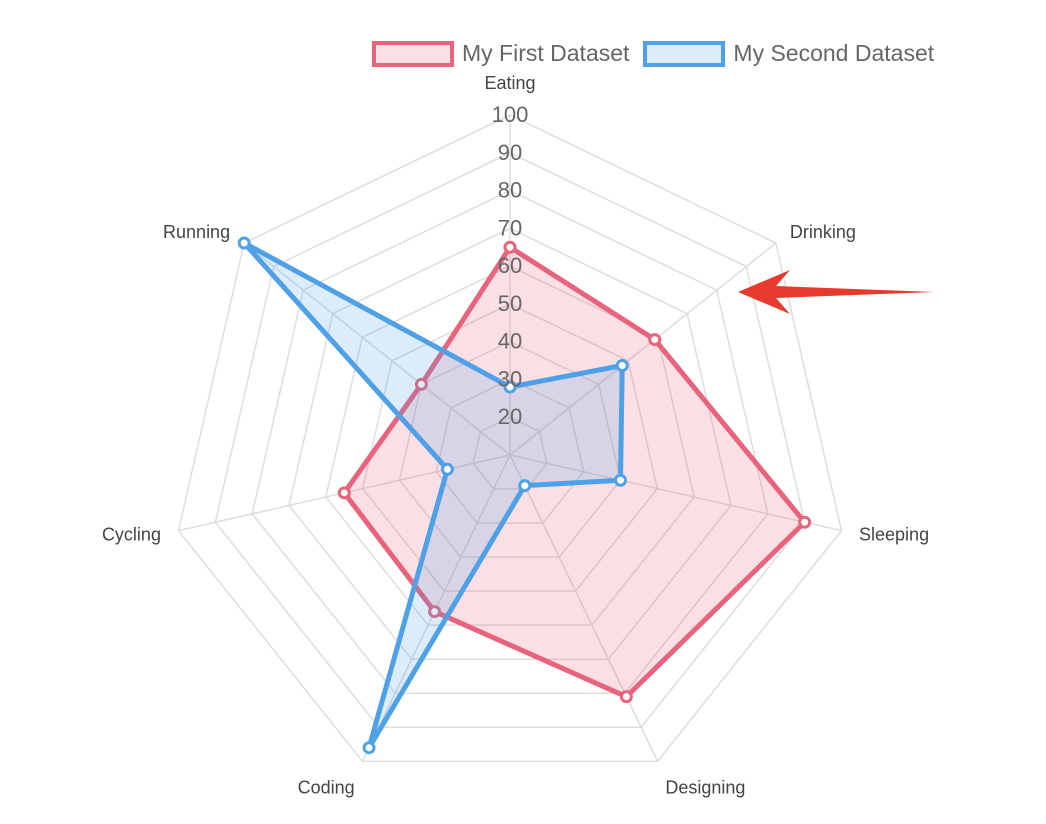  I want to click on data-point-series2-running, so click(244, 243).